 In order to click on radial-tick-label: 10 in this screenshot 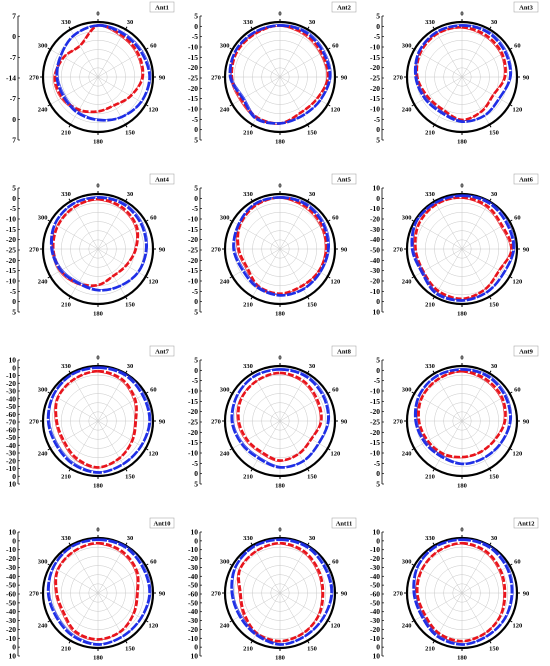, I will do `click(195, 532)`.